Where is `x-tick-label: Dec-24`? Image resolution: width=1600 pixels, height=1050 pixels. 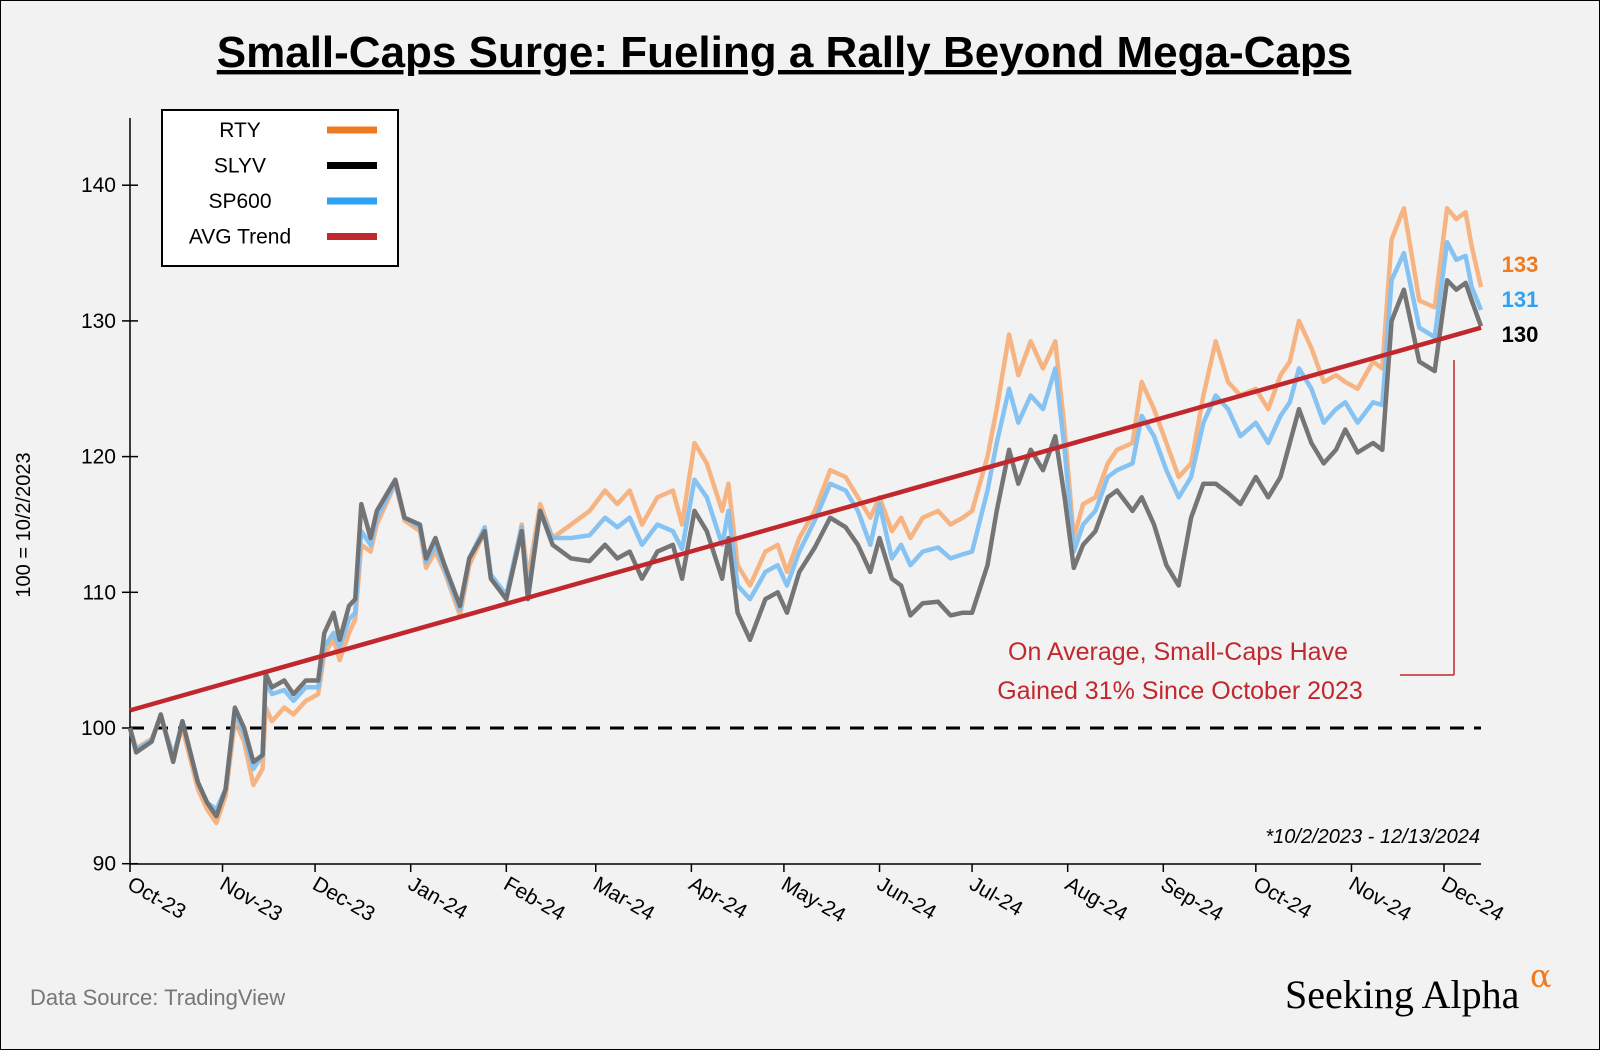 x-tick-label: Dec-24 is located at coordinates (1472, 899).